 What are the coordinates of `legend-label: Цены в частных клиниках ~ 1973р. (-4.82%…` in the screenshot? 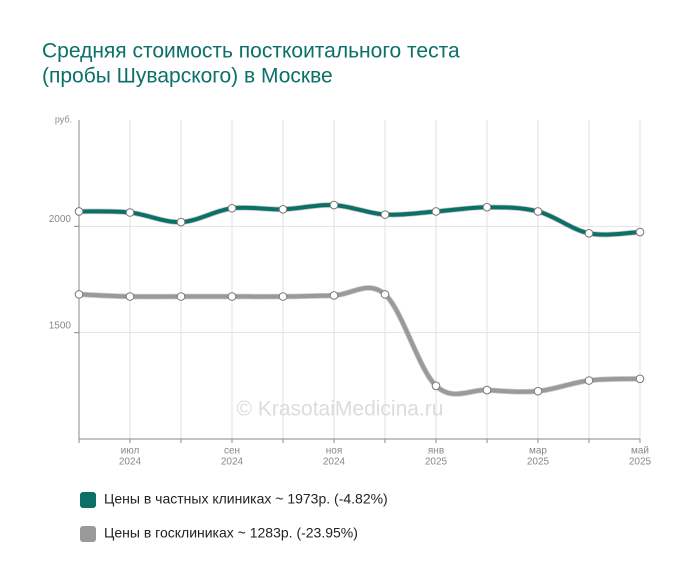 It's located at (246, 499).